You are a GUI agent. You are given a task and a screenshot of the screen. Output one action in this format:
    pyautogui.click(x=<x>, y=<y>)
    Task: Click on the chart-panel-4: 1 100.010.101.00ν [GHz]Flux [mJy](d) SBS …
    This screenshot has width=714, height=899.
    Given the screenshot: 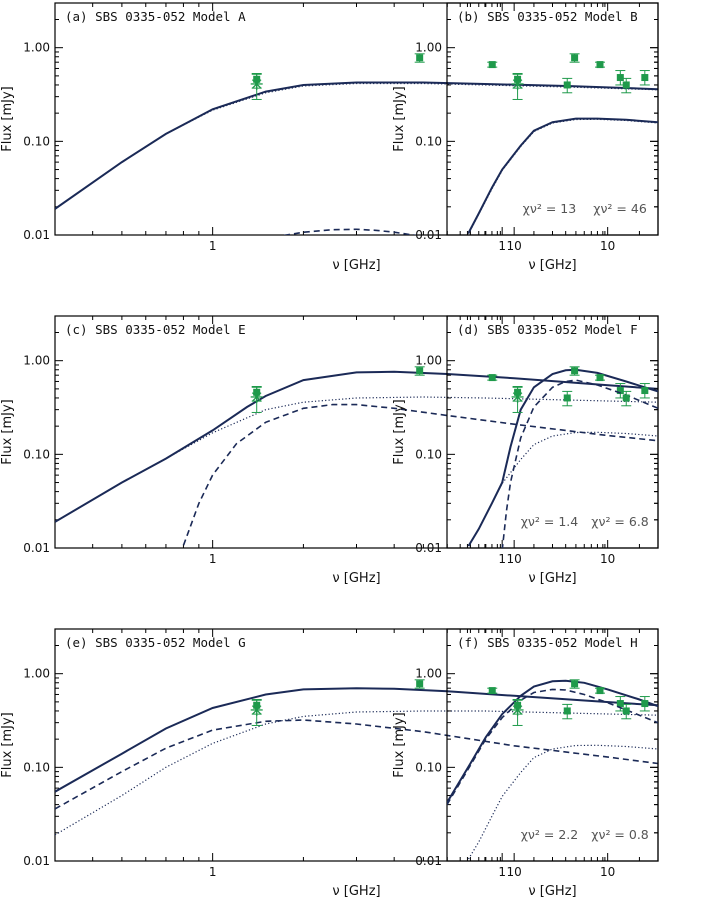 What is the action you would take?
    pyautogui.click(x=525, y=450)
    